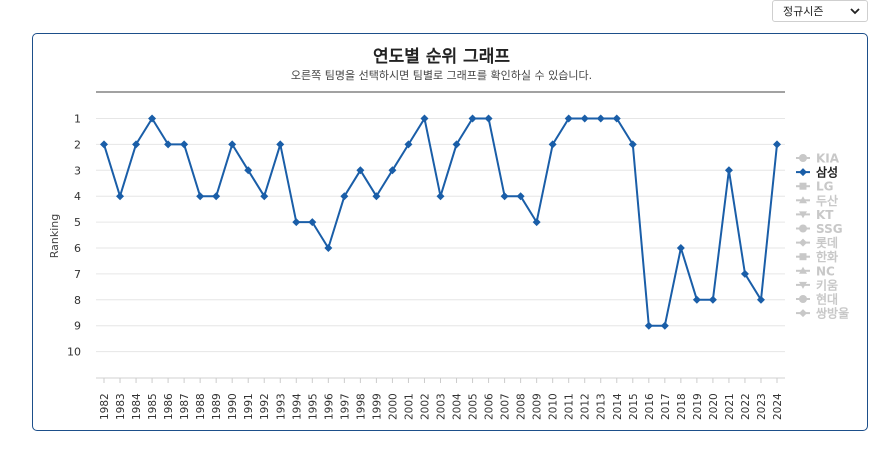 This screenshot has height=451, width=883. I want to click on x-tick-label: 2015, so click(634, 406).